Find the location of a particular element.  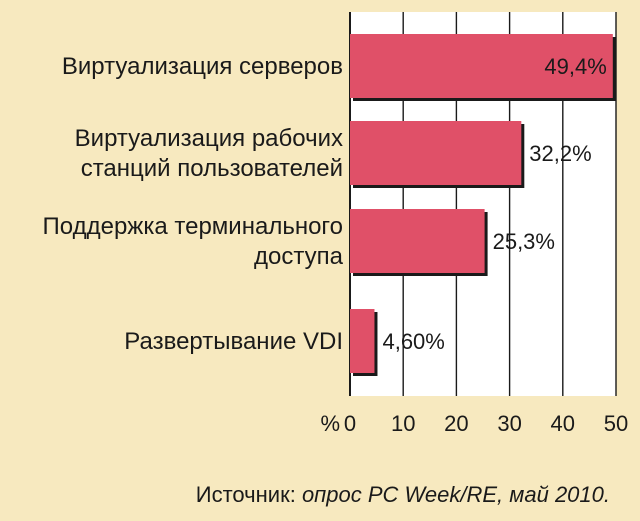

source-note: Источник: опрос PC Week/RE, май 2010. is located at coordinates (403, 495).